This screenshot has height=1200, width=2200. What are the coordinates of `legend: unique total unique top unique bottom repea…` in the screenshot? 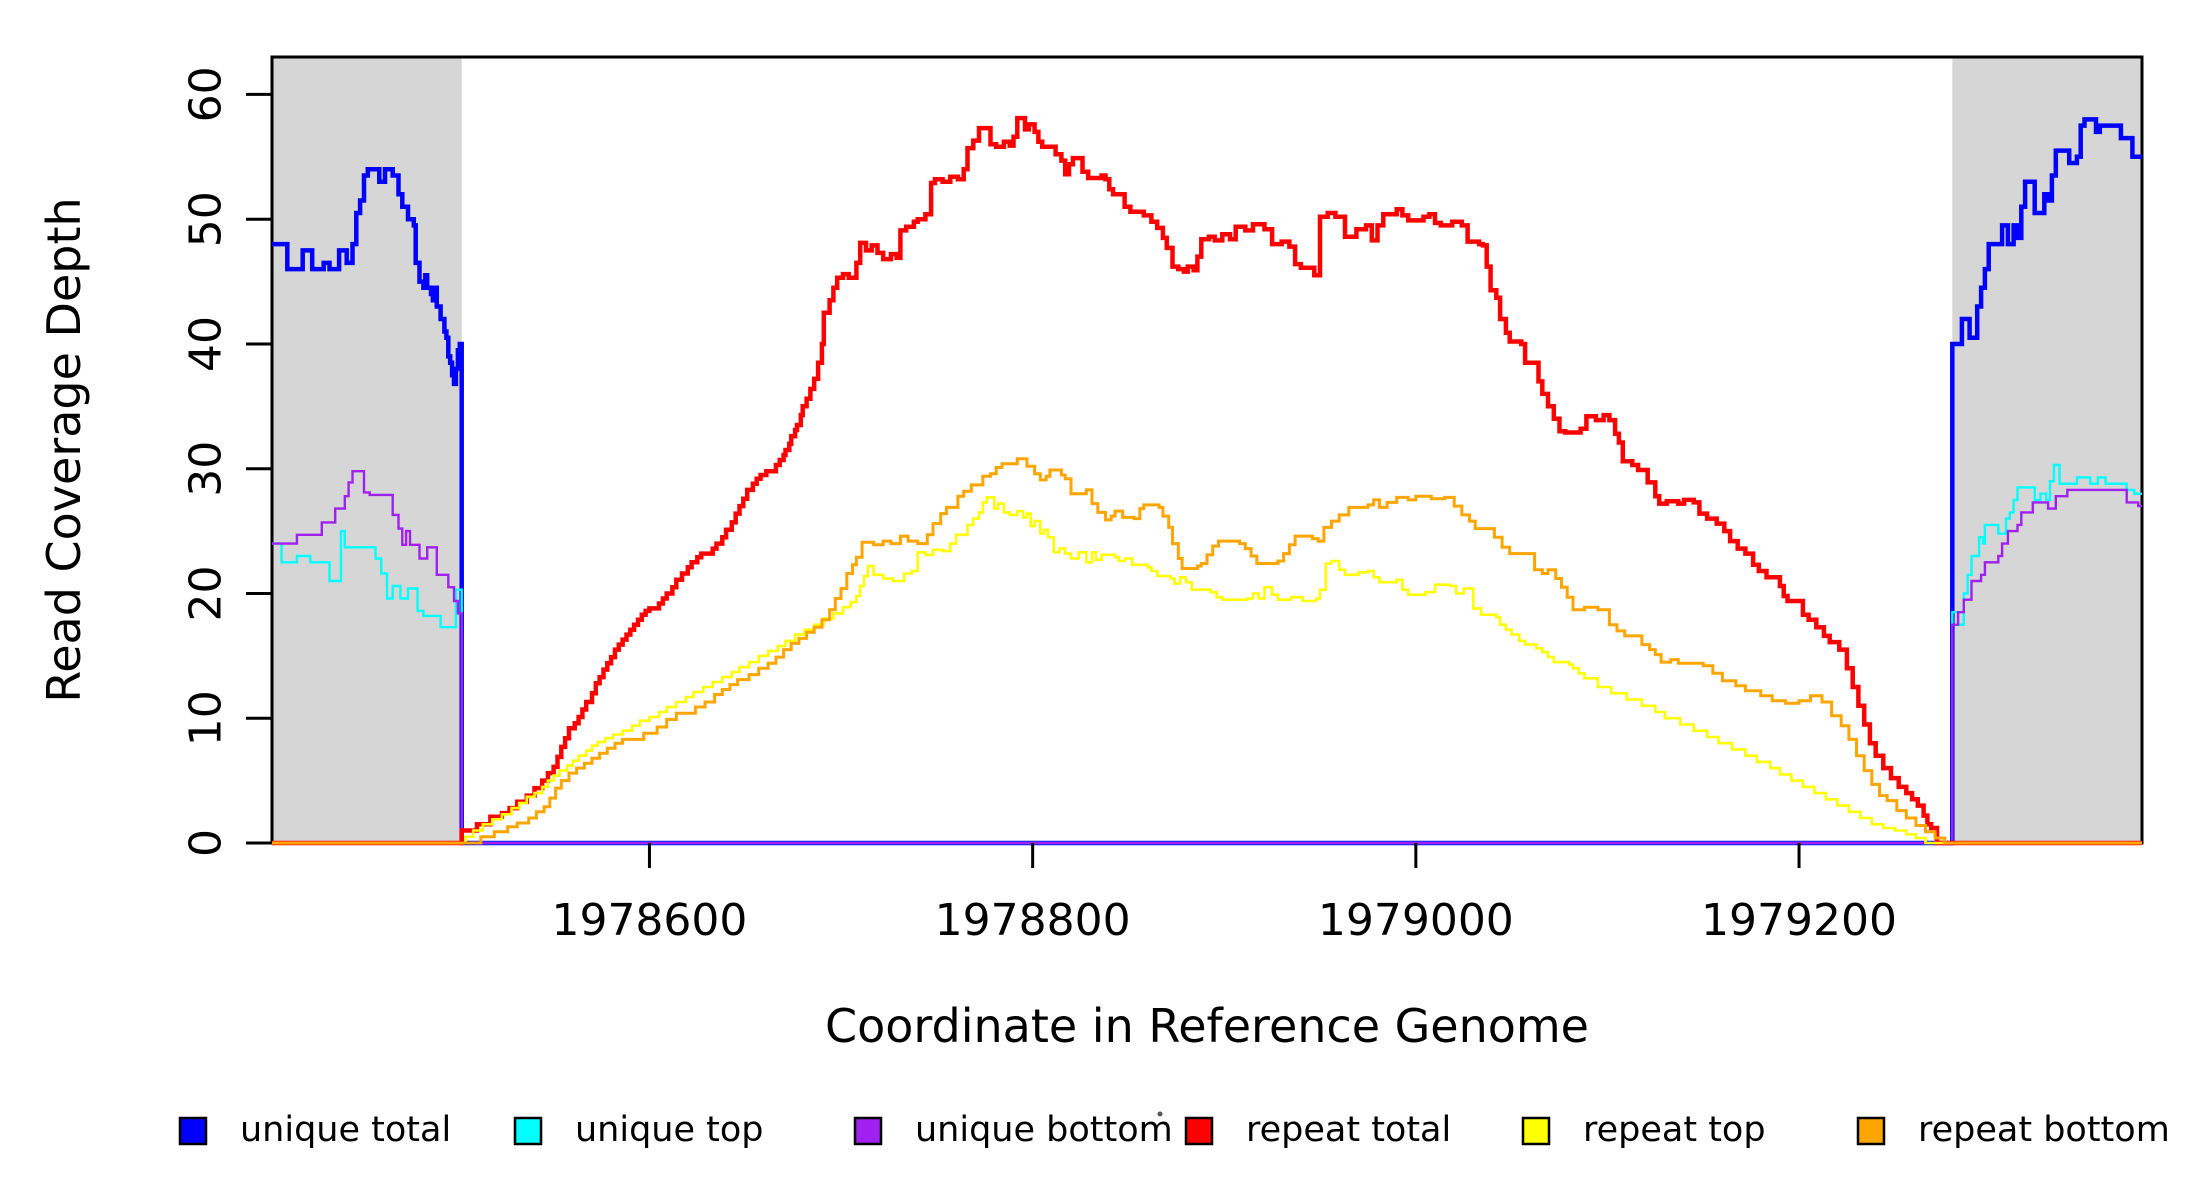 It's located at (1174, 1130).